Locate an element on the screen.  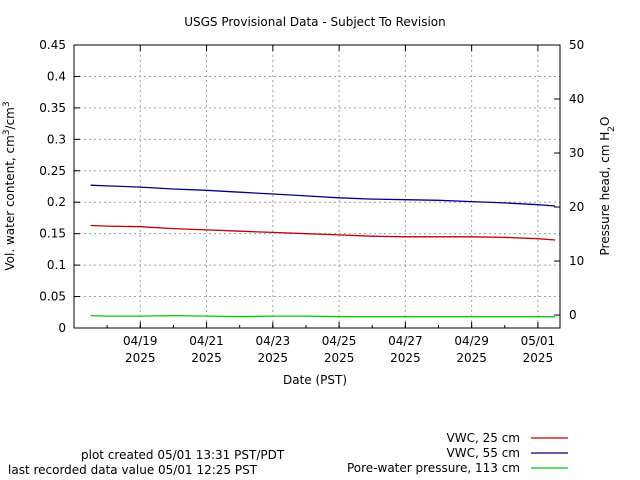
x-tick-label: 04/29 is located at coordinates (471, 341).